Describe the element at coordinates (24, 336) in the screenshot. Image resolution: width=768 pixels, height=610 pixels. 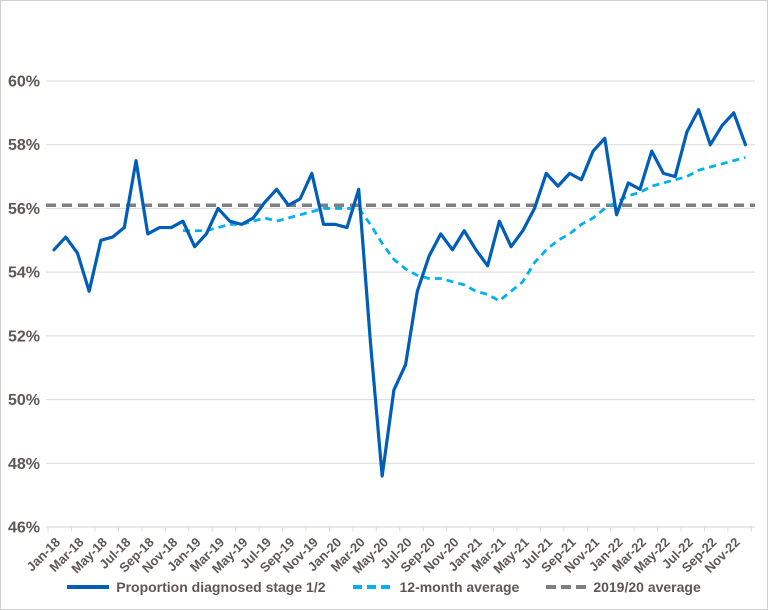
I see `y-tick-label: 52%` at that location.